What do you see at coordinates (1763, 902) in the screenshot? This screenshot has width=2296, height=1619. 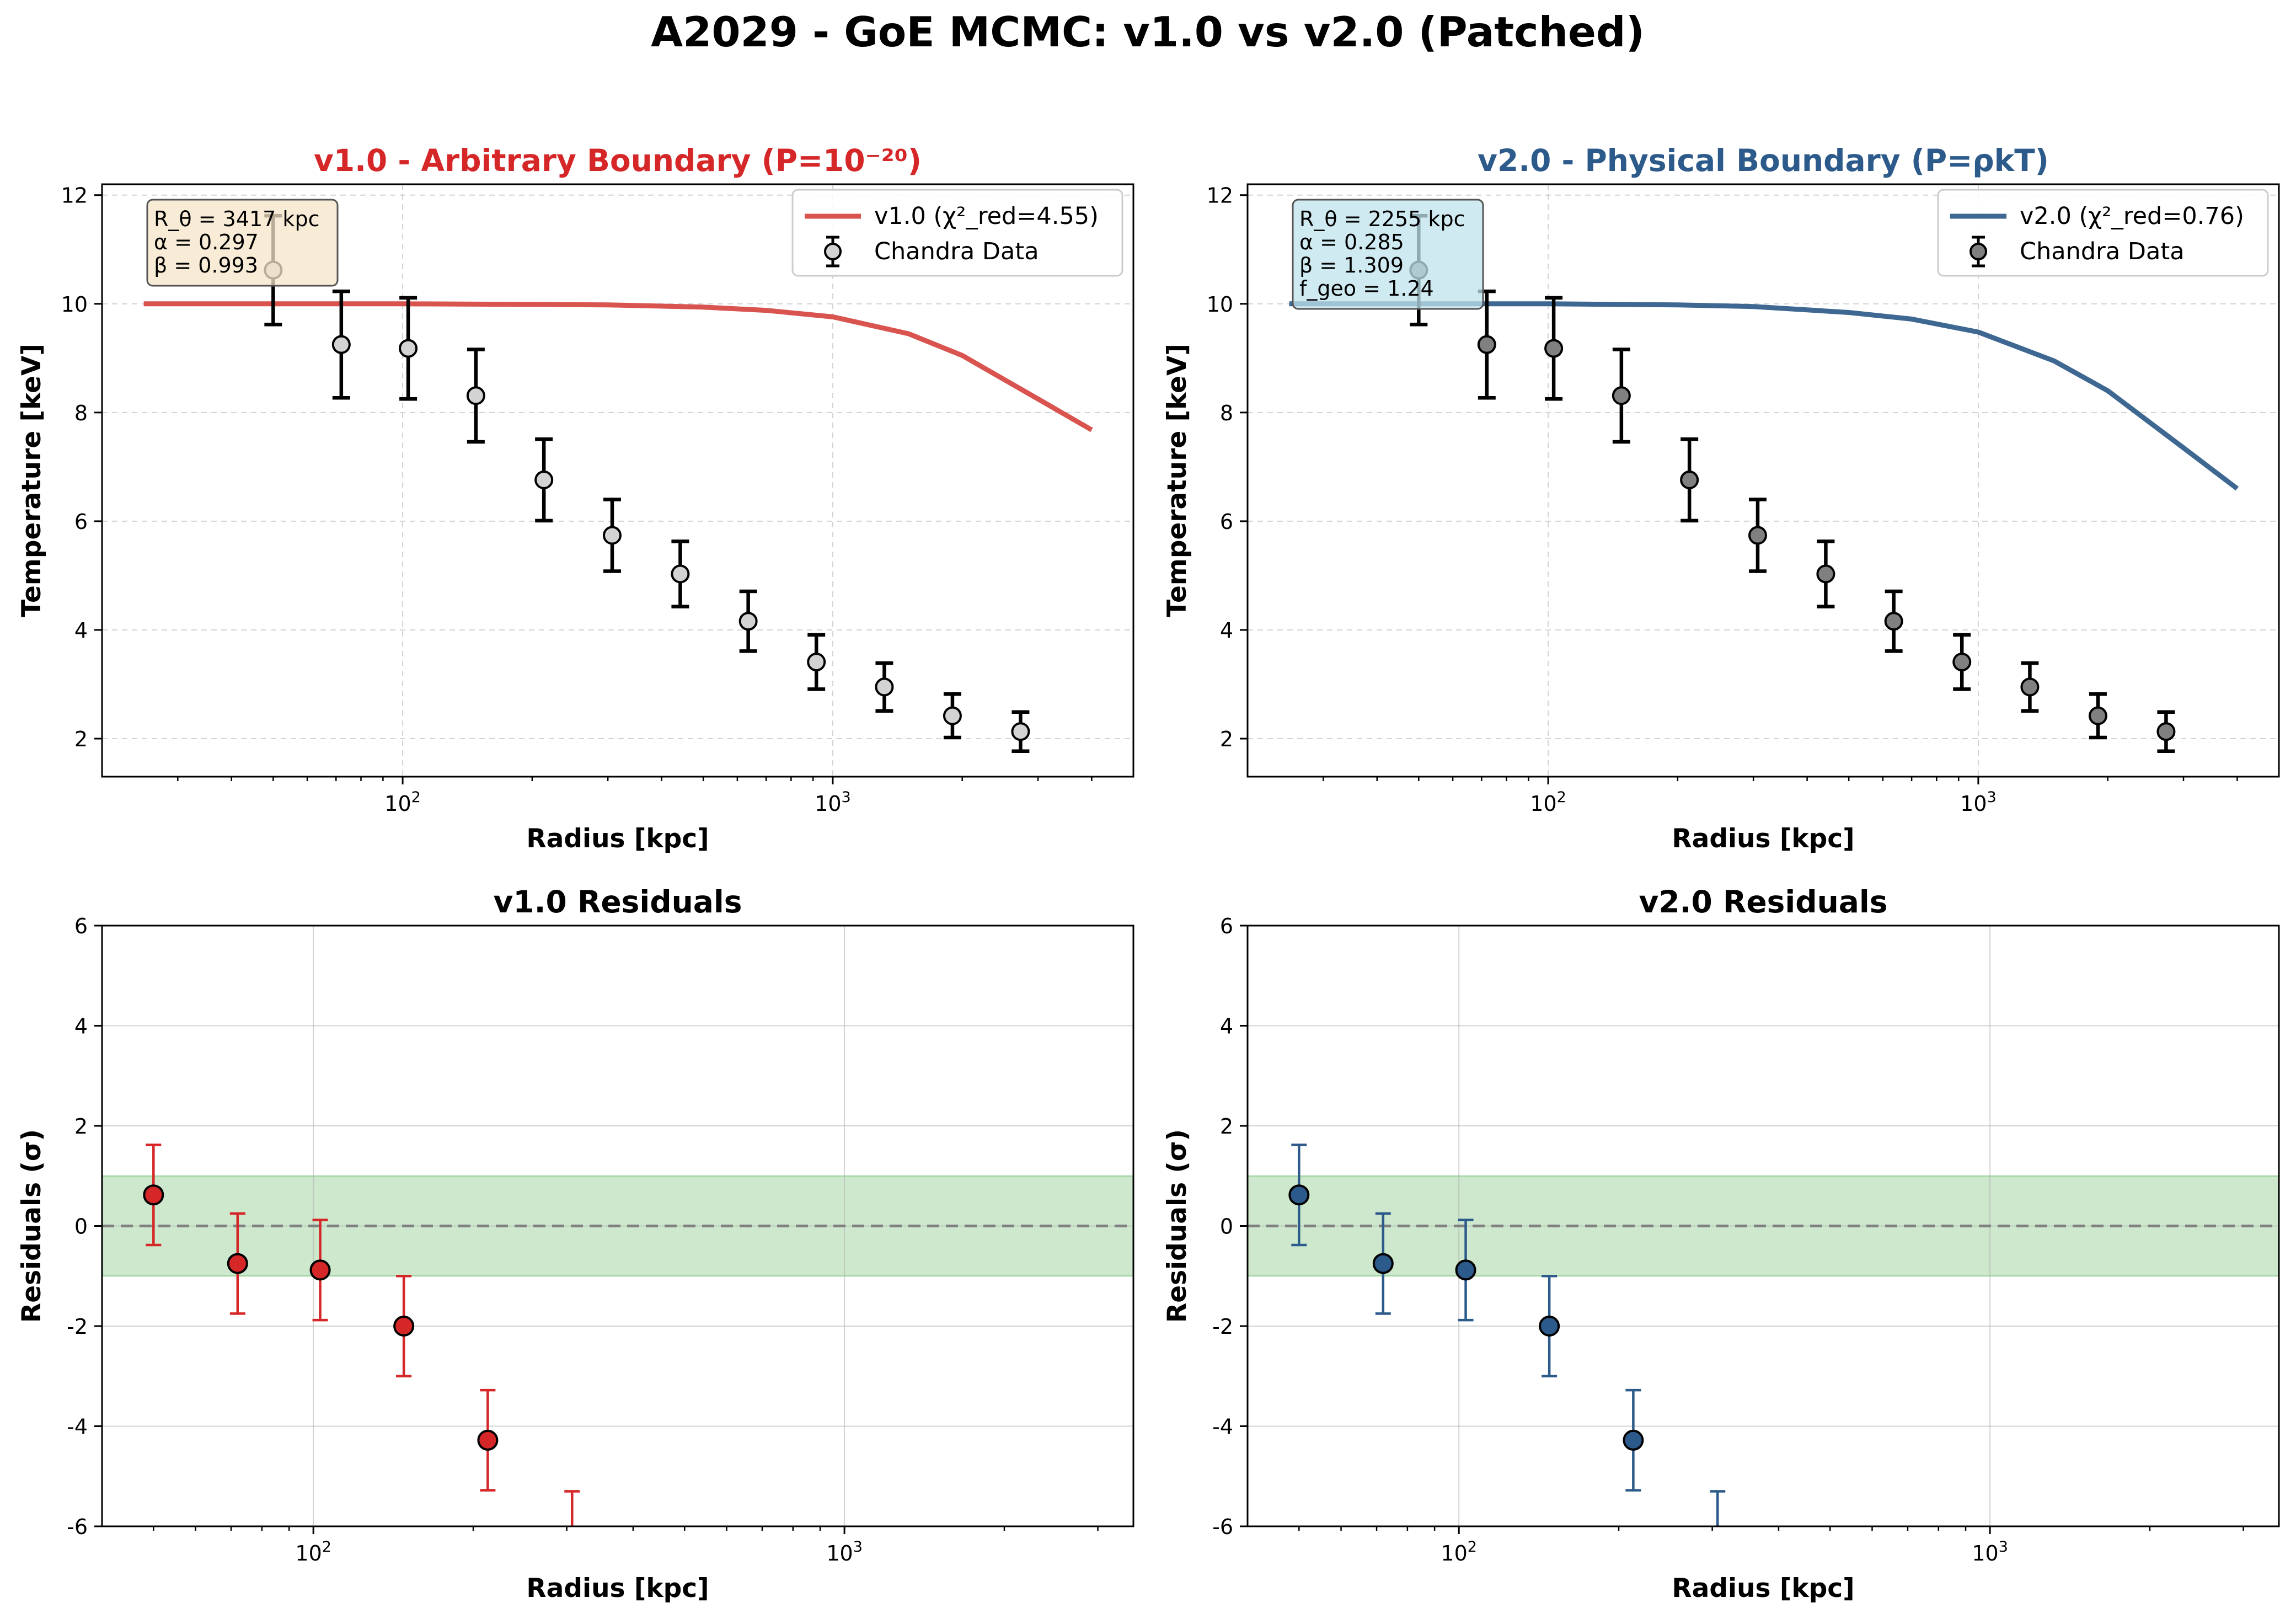 I see `panel-title: v2.0 Residuals` at bounding box center [1763, 902].